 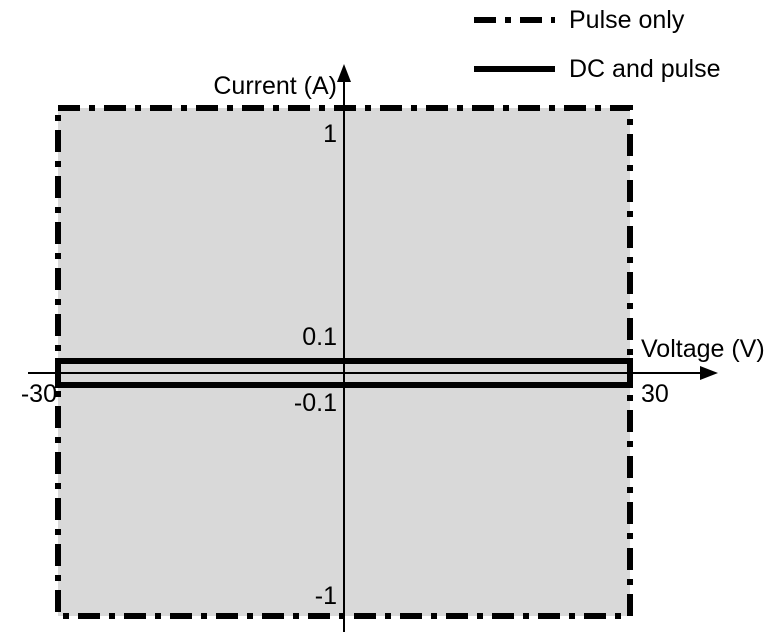 What do you see at coordinates (319, 337) in the screenshot?
I see `tick-label-current-small-max: 0.1` at bounding box center [319, 337].